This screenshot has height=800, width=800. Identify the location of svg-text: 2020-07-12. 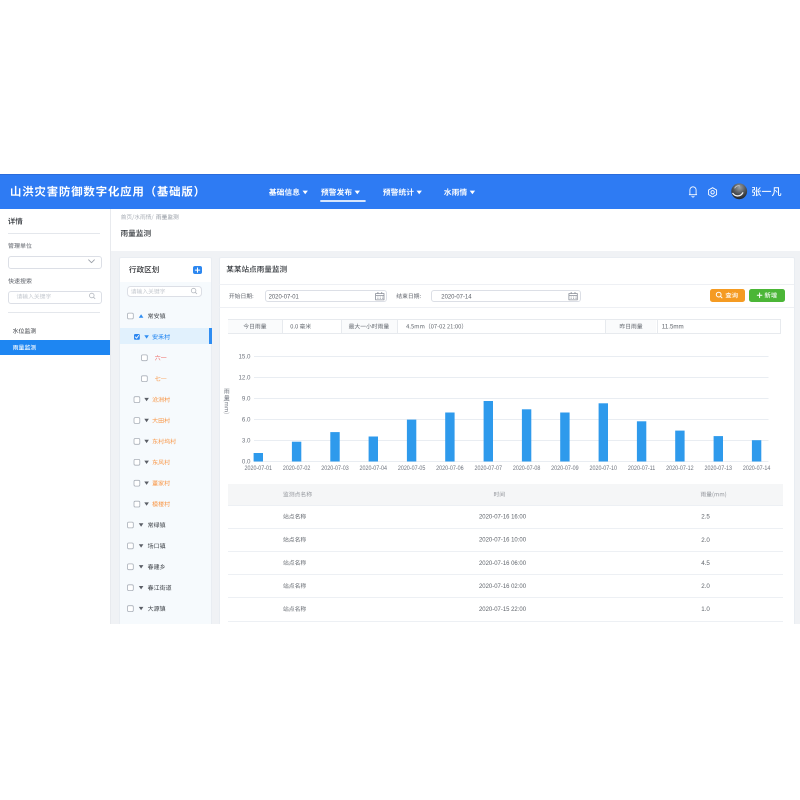
(680, 469).